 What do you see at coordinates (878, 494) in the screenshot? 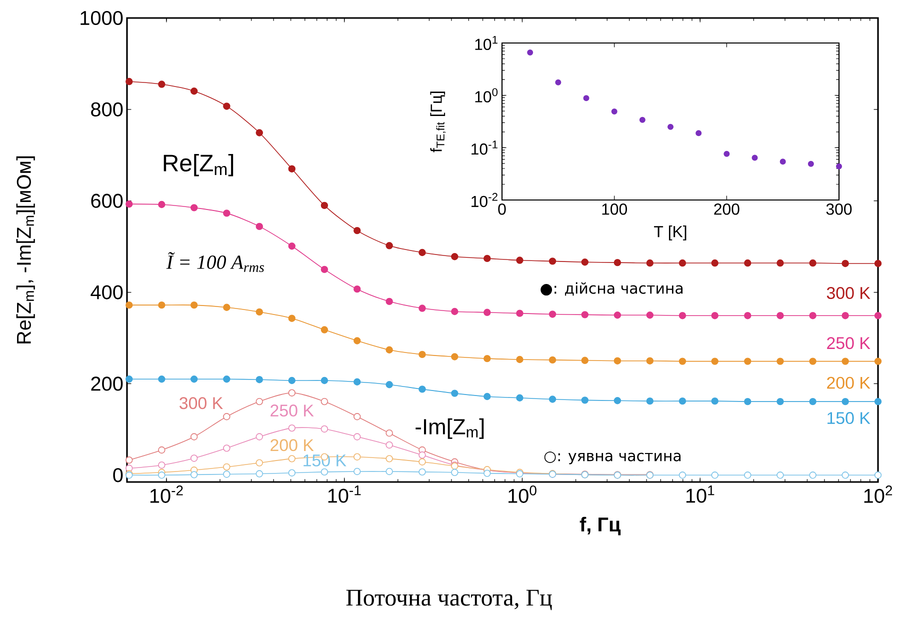
I see `x-tick-label: 10$^{2}$` at bounding box center [878, 494].